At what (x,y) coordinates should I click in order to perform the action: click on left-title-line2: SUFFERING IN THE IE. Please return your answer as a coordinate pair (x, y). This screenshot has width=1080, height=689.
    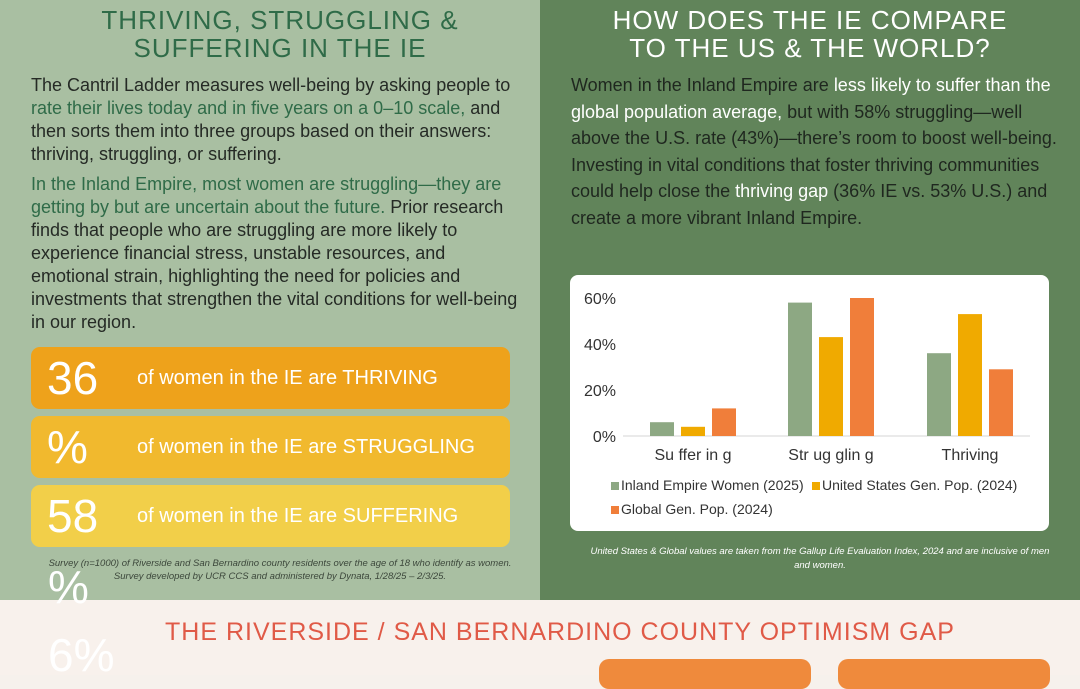
    Looking at the image, I should click on (280, 48).